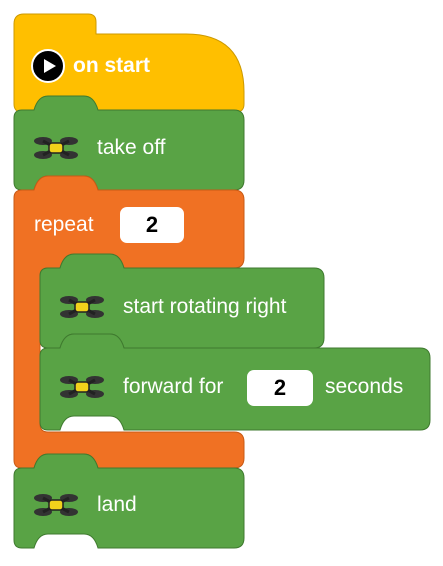 This screenshot has width=443, height=566. Describe the element at coordinates (152, 225) in the screenshot. I see `repeat-count-input: 2` at that location.